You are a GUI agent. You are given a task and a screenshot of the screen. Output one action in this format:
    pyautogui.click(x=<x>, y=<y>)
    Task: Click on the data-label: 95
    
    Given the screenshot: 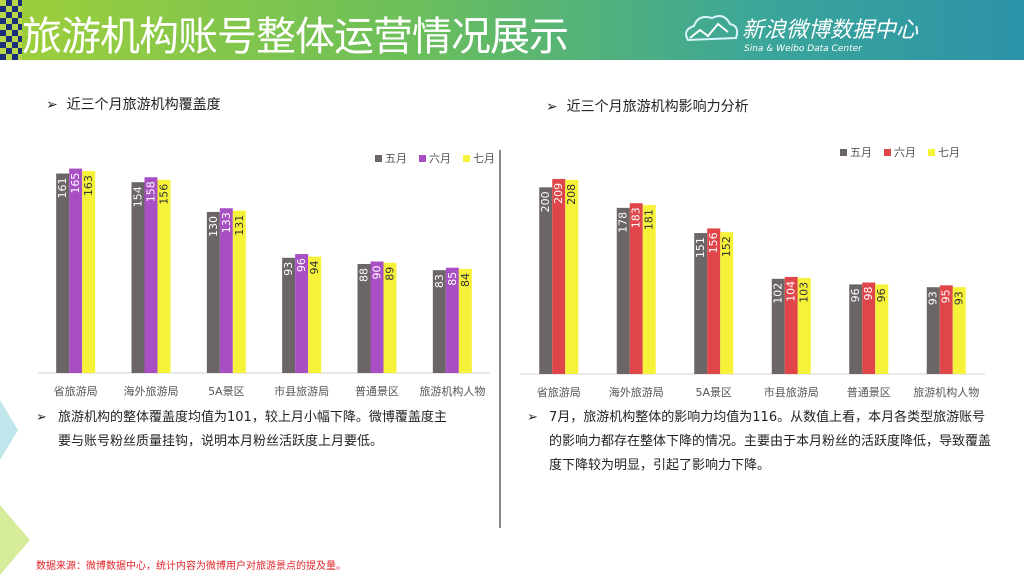 What is the action you would take?
    pyautogui.click(x=946, y=296)
    